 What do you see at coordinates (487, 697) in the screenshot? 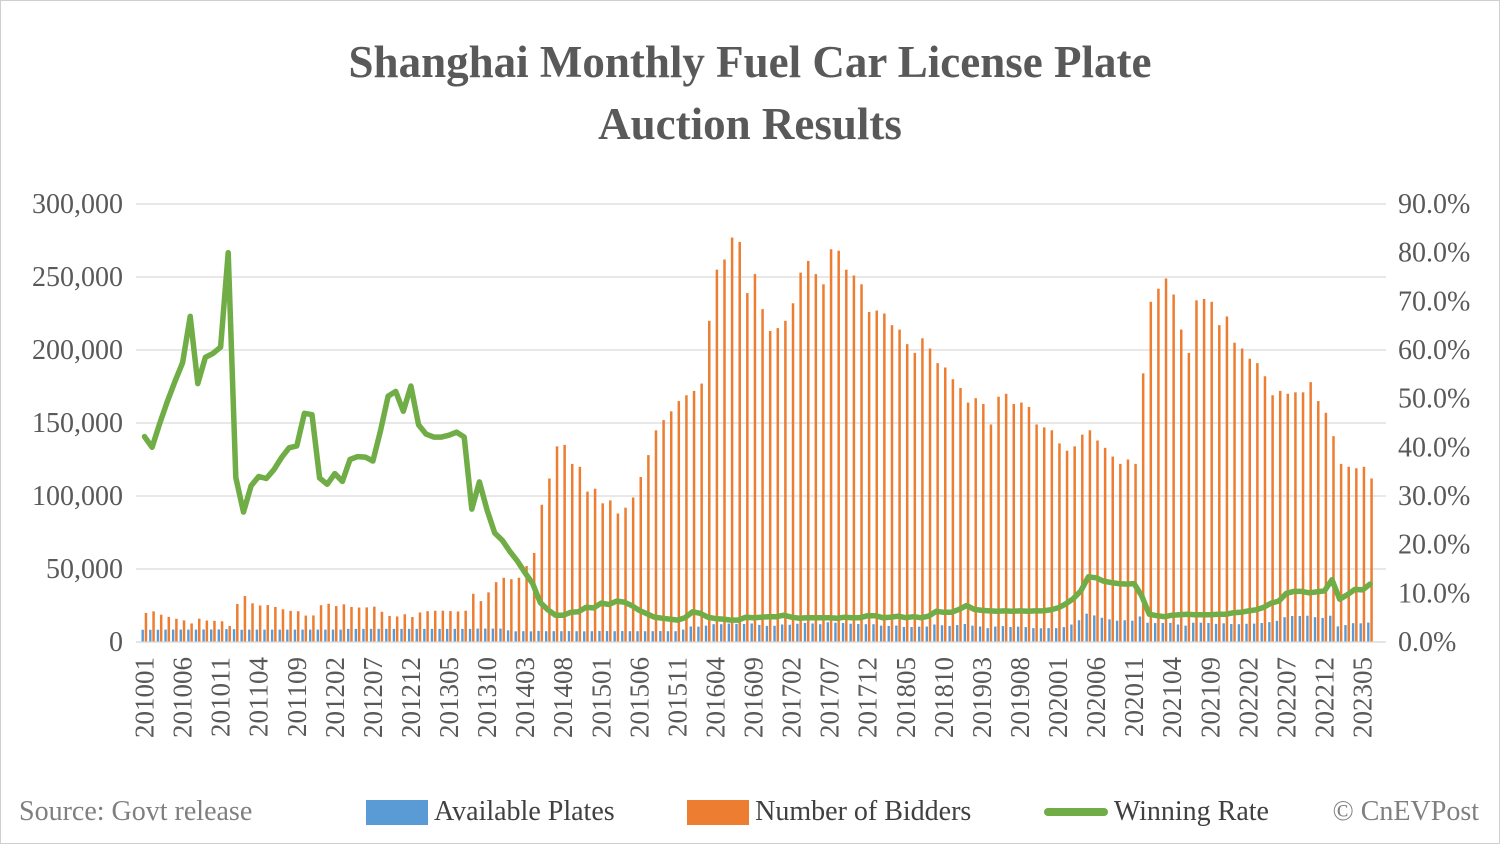
I see `x-axis-tick-label: 201310` at bounding box center [487, 697].